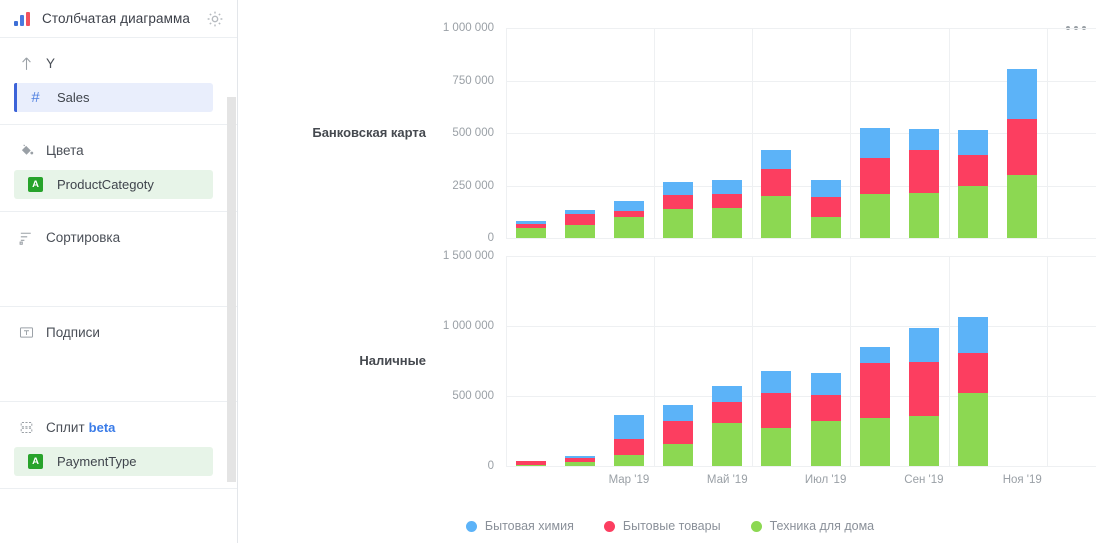  I want to click on field-chip-productcategoty: A ProductCategoty, so click(113, 184).